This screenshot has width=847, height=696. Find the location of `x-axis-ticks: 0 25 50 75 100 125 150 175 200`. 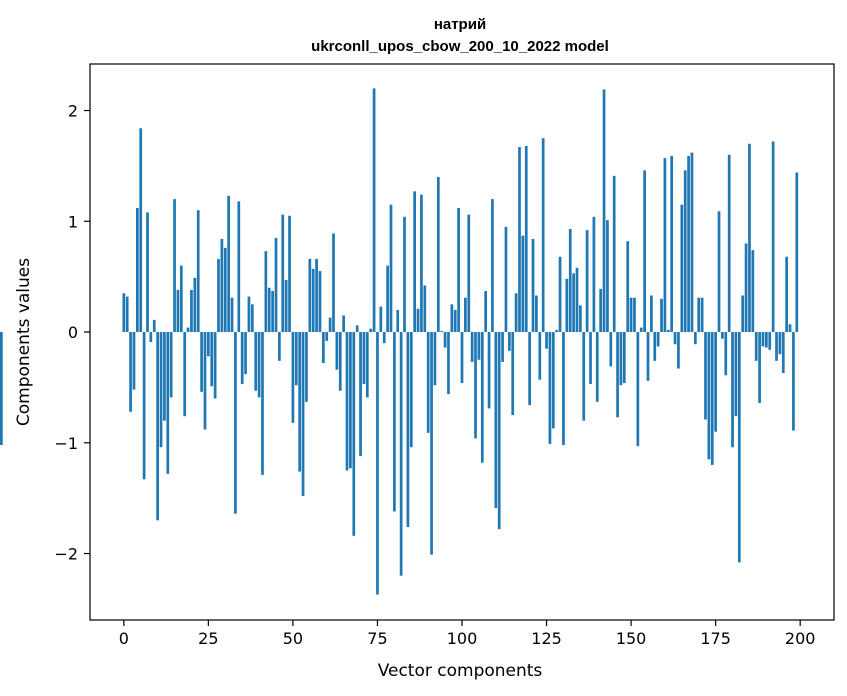

x-axis-ticks: 0 25 50 75 100 125 150 175 200 is located at coordinates (467, 634).